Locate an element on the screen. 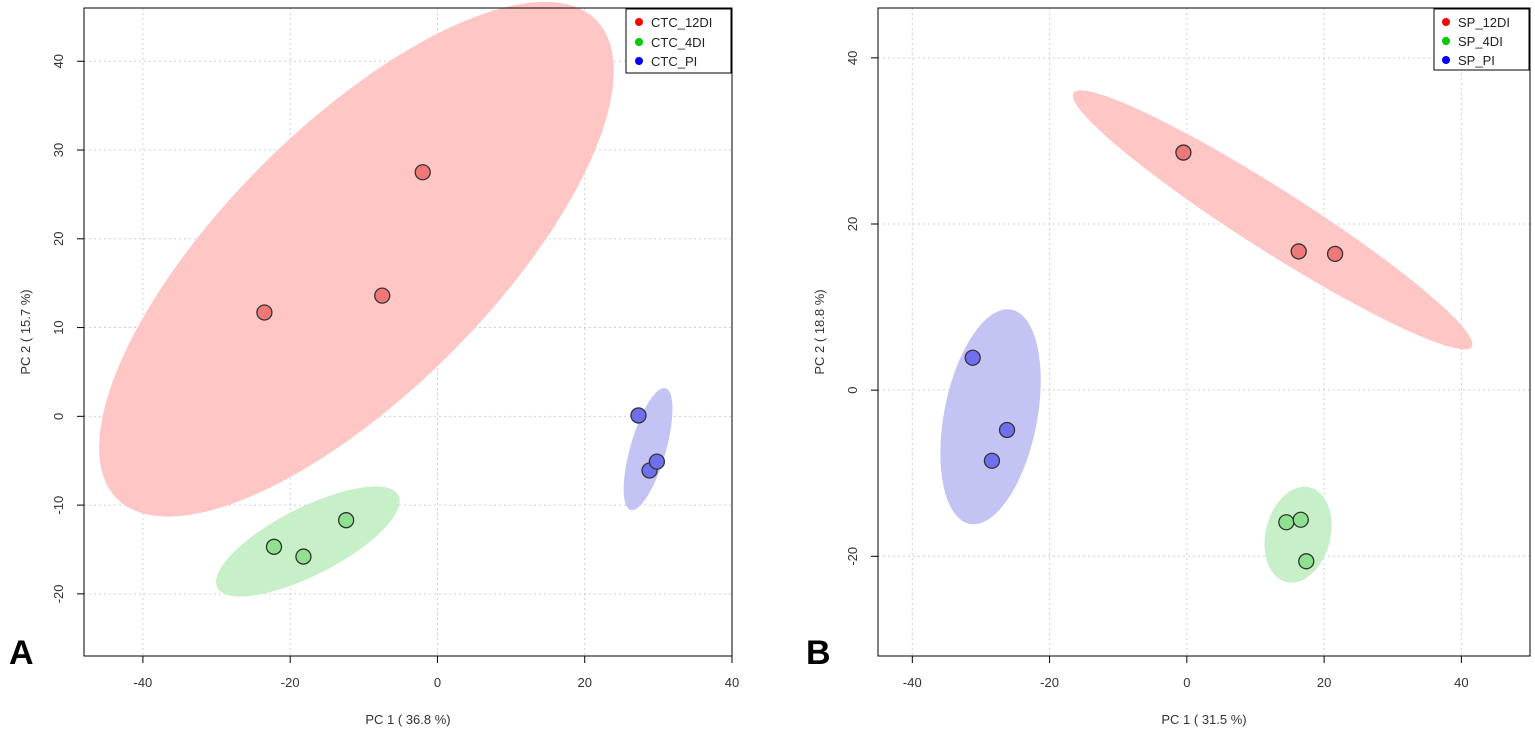 This screenshot has width=1535, height=742. panel-a-x-tick-label: -20 is located at coordinates (290, 682).